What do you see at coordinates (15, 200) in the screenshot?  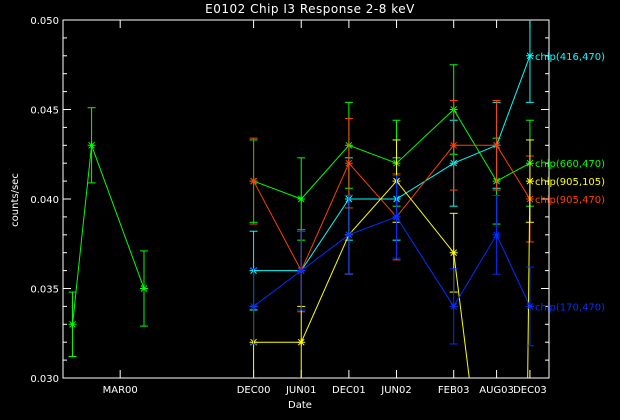 I see `y-axis-label: counts/sec` at bounding box center [15, 200].